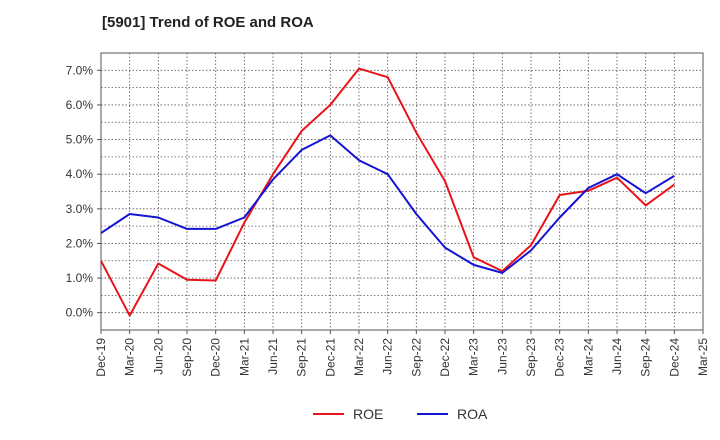  I want to click on x-tick-label: Sep-22, so click(416, 357).